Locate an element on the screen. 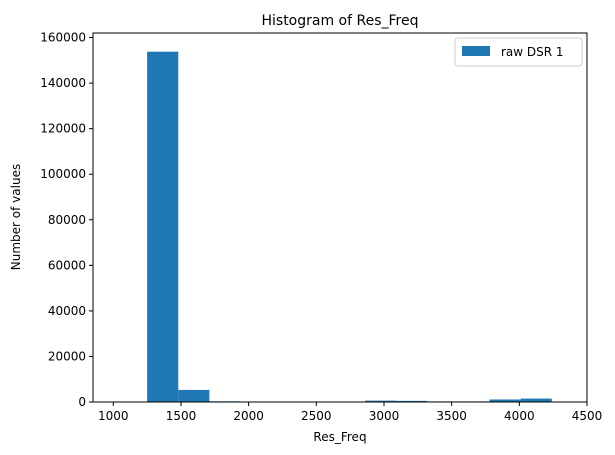 This screenshot has height=455, width=615. y-tick-label-4: 80000 is located at coordinates (67, 220).